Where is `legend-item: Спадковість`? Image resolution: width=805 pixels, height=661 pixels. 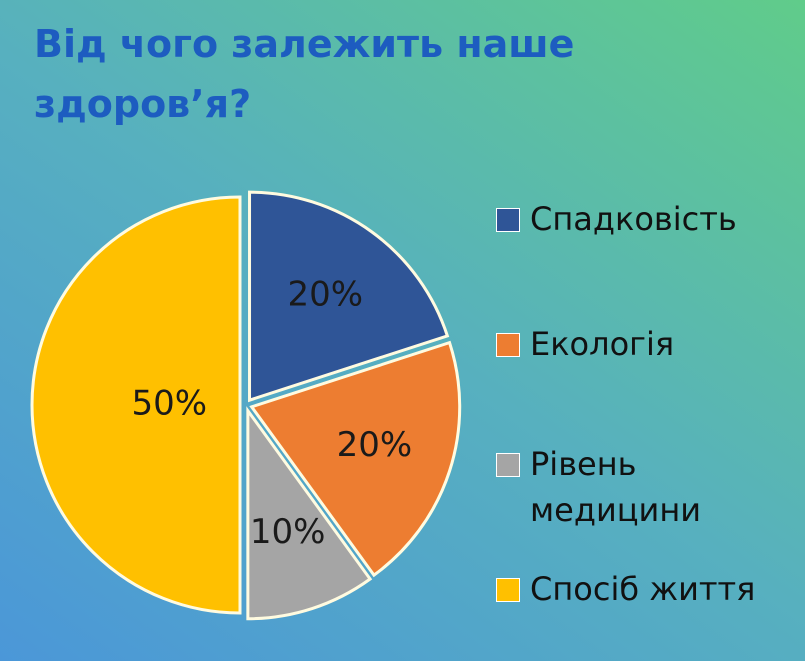 legend-item: Спадковість is located at coordinates (638, 219).